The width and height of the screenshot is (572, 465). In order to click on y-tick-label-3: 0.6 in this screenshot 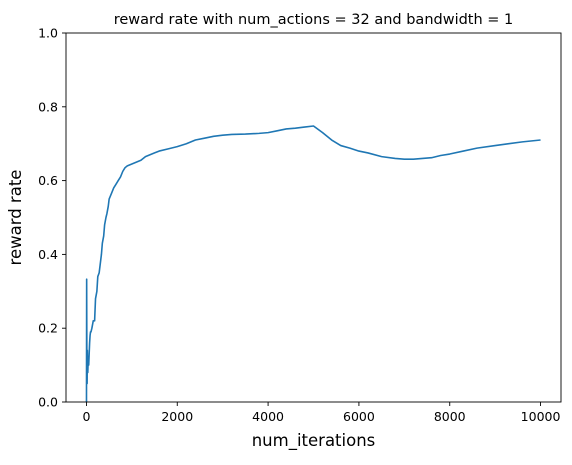, I will do `click(48, 180)`.